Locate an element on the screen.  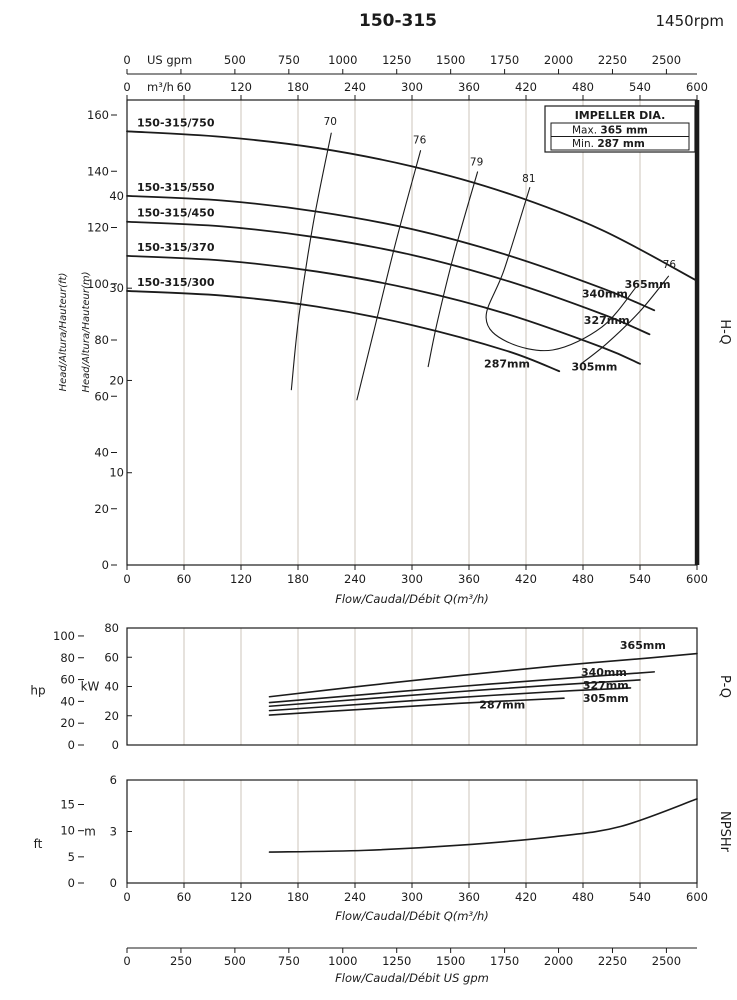
hq-x-tick-label: 0 is located at coordinates (126, 579).